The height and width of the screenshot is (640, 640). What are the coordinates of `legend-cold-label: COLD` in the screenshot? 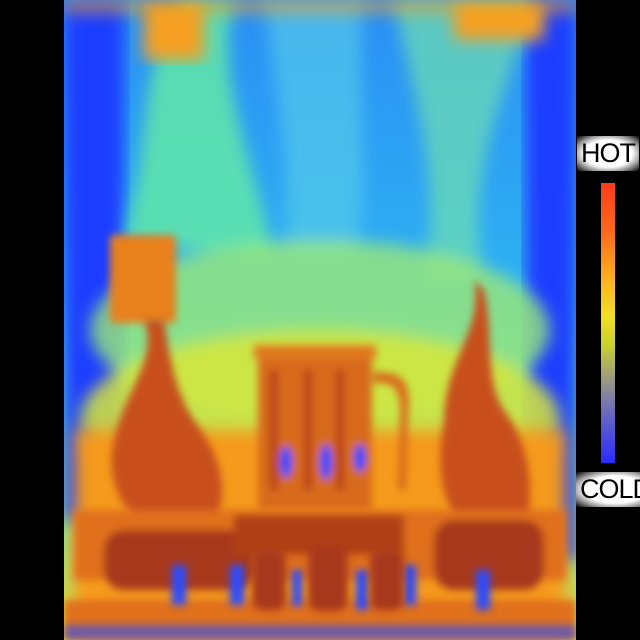 It's located at (608, 489).